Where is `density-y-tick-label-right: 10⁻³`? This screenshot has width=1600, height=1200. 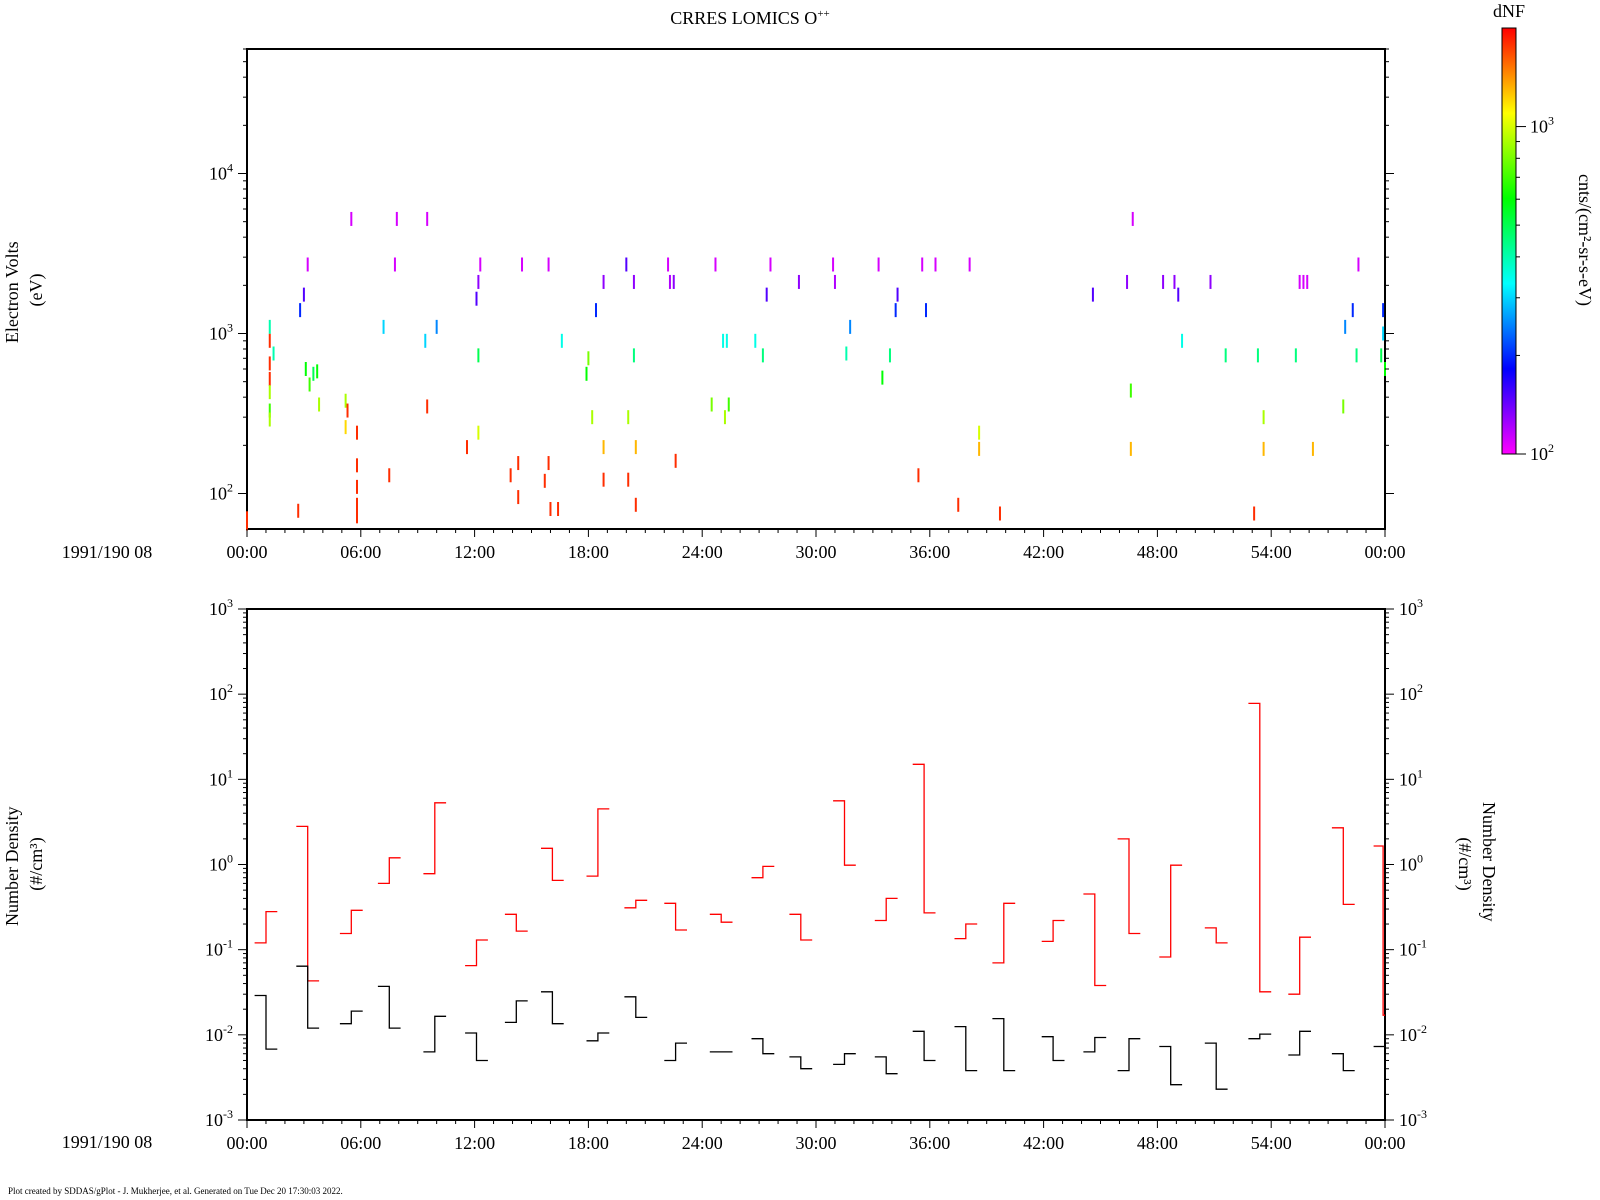
density-y-tick-label-right: 10⁻³ is located at coordinates (1413, 1118).